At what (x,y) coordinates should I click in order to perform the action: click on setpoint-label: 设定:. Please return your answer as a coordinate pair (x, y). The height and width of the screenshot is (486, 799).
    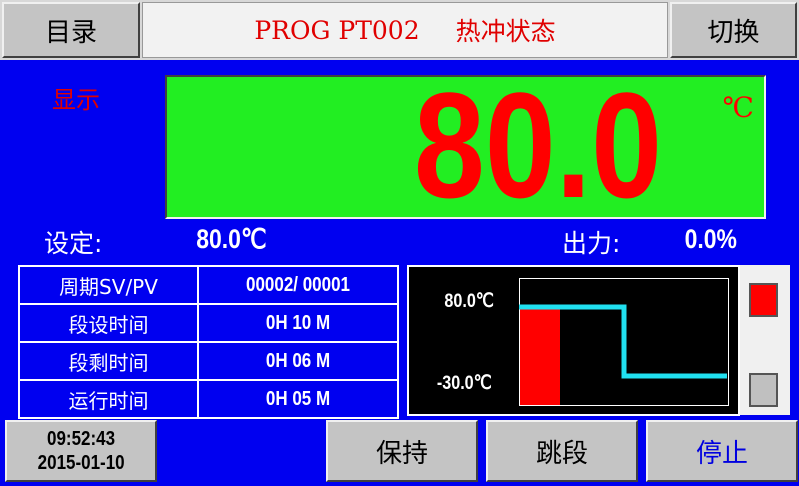
    Looking at the image, I should click on (73, 243).